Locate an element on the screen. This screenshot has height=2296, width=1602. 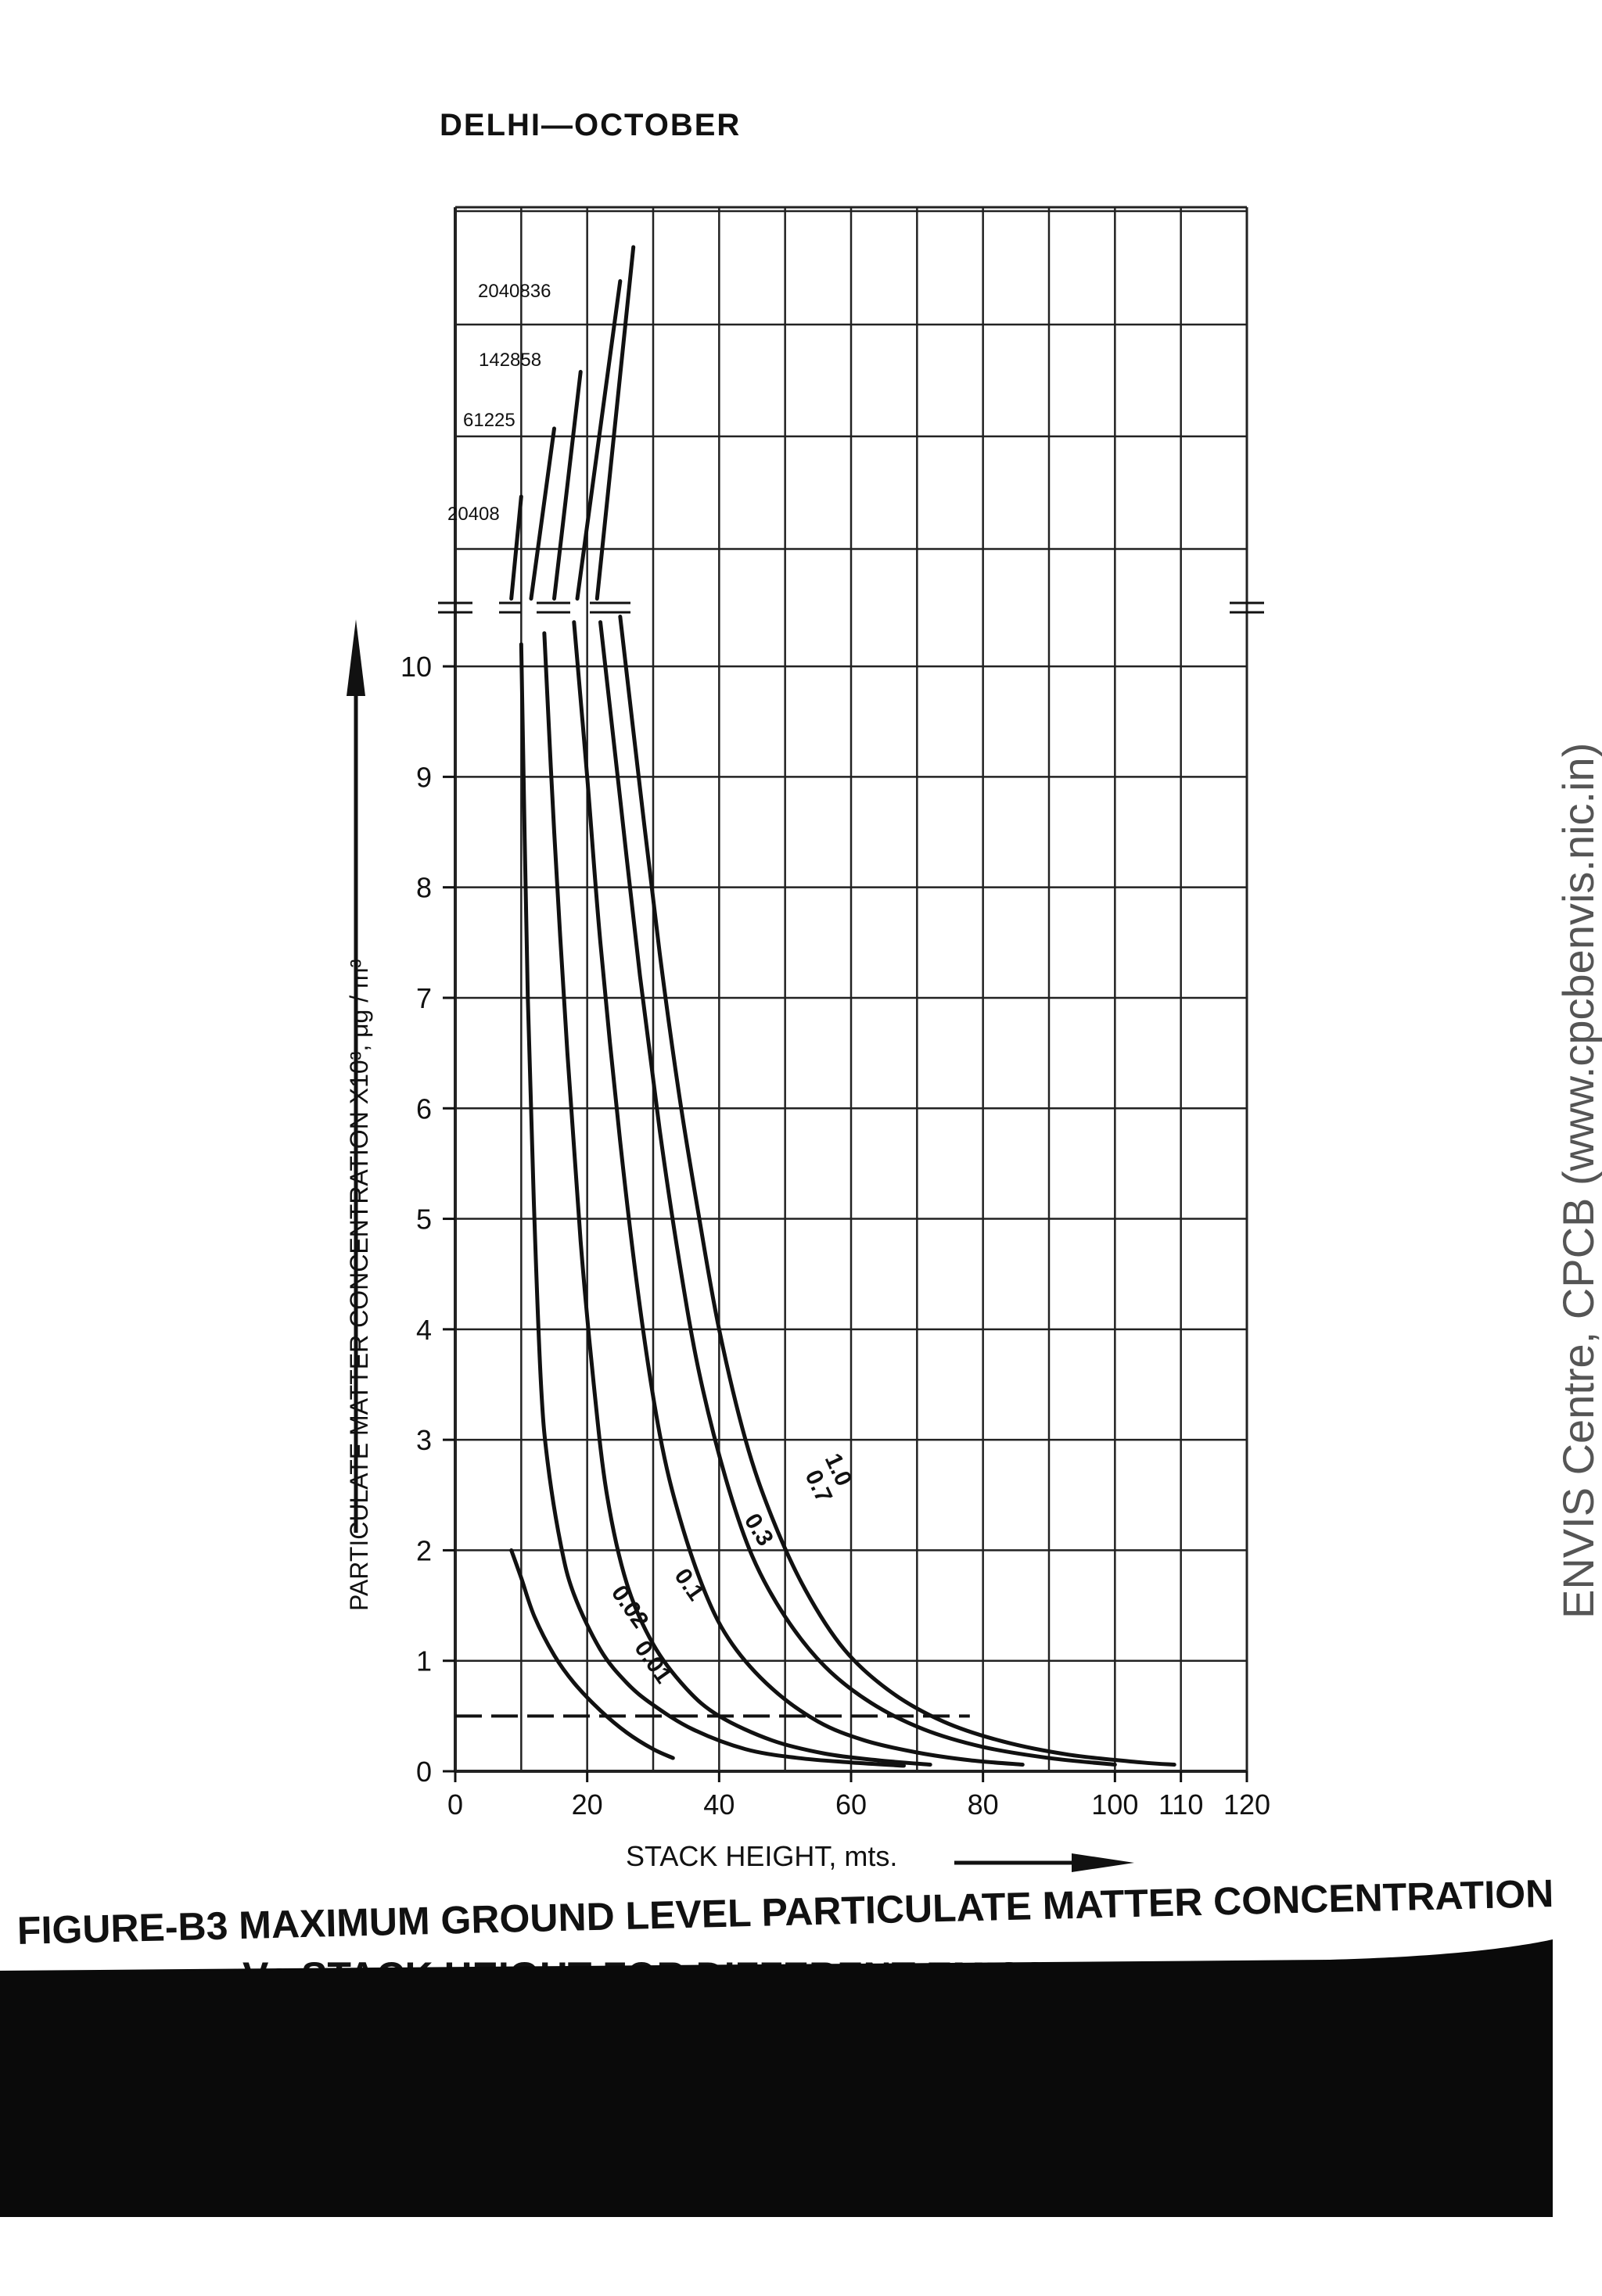
upper-series-label: 142858 is located at coordinates (510, 360).